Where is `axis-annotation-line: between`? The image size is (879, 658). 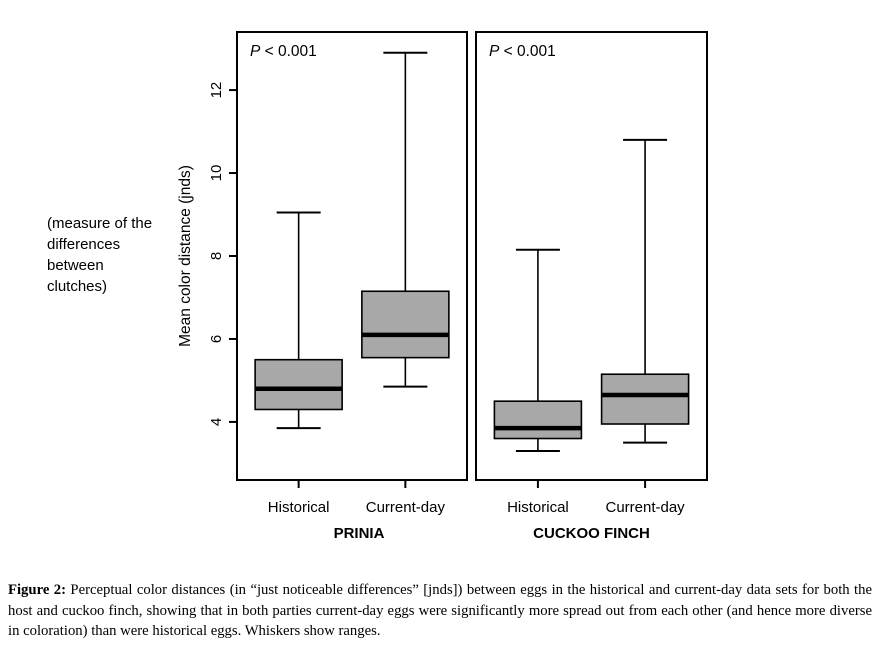 axis-annotation-line: between is located at coordinates (75, 265).